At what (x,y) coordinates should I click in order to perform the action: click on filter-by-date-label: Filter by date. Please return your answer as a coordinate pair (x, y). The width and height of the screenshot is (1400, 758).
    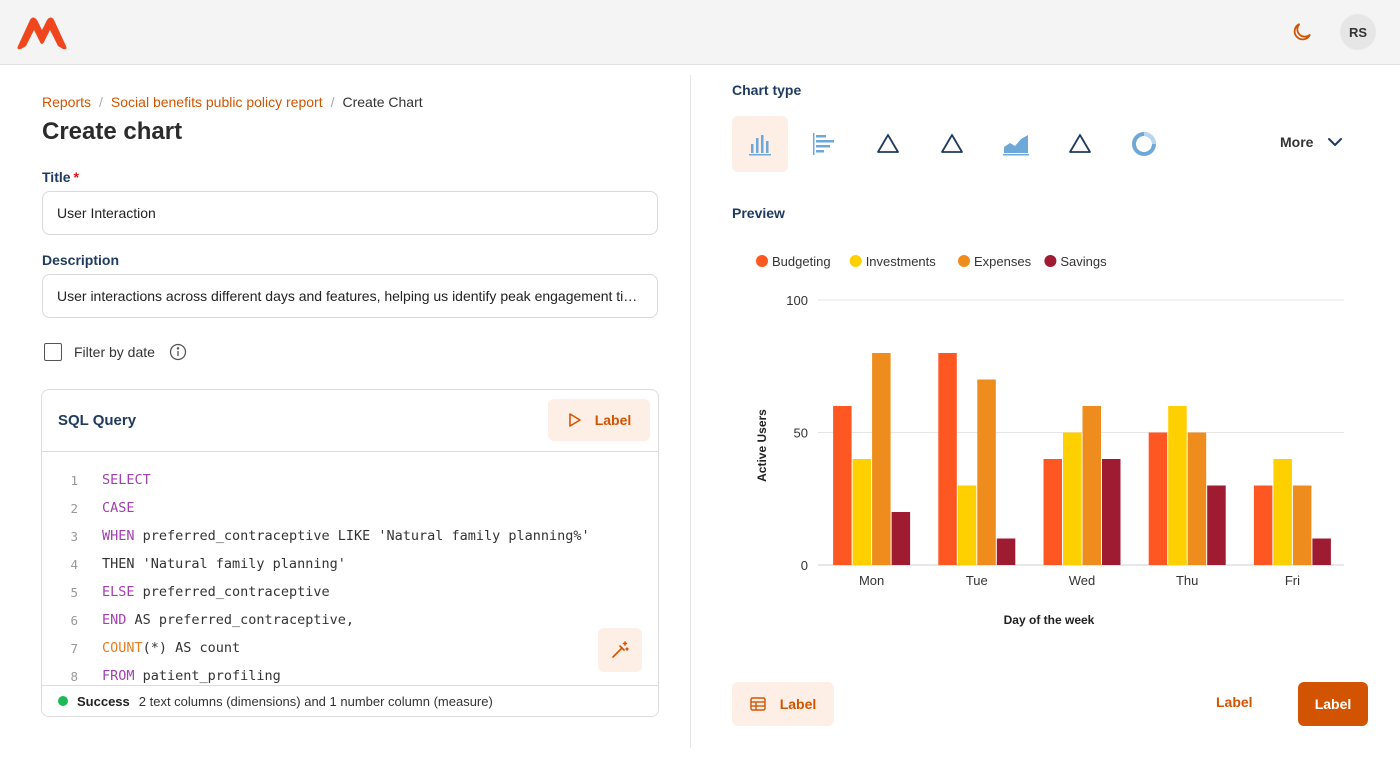
    Looking at the image, I should click on (114, 352).